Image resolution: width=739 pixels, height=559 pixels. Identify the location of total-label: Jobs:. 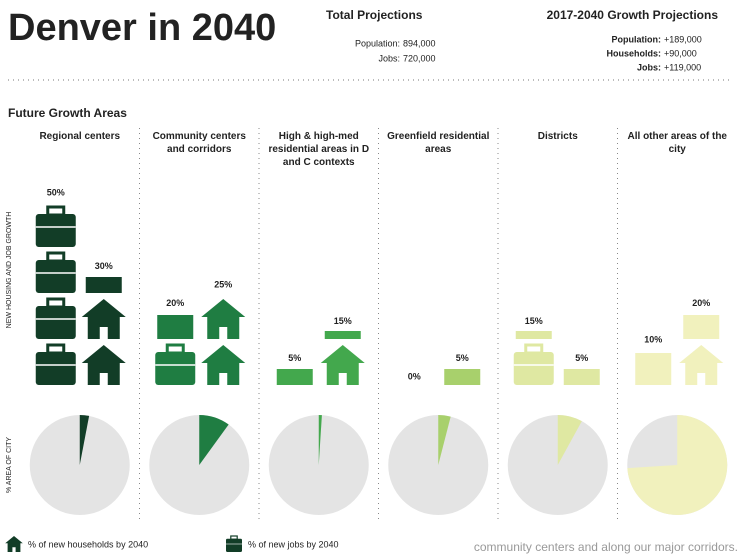
(389, 58).